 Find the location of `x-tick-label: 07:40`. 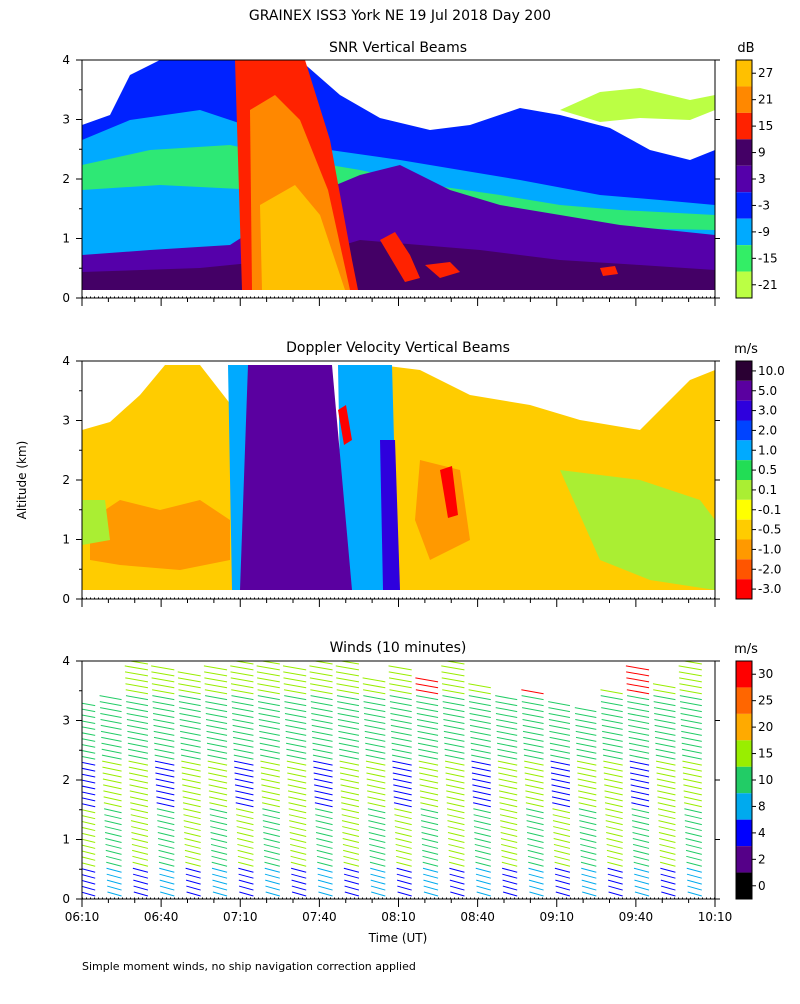

x-tick-label: 07:40 is located at coordinates (319, 917).